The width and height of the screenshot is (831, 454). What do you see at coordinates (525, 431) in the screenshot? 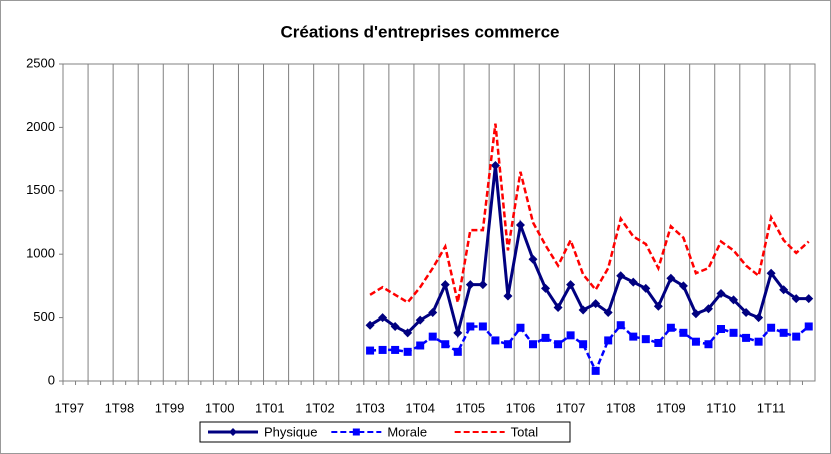
I see `legend-label: Total` at bounding box center [525, 431].